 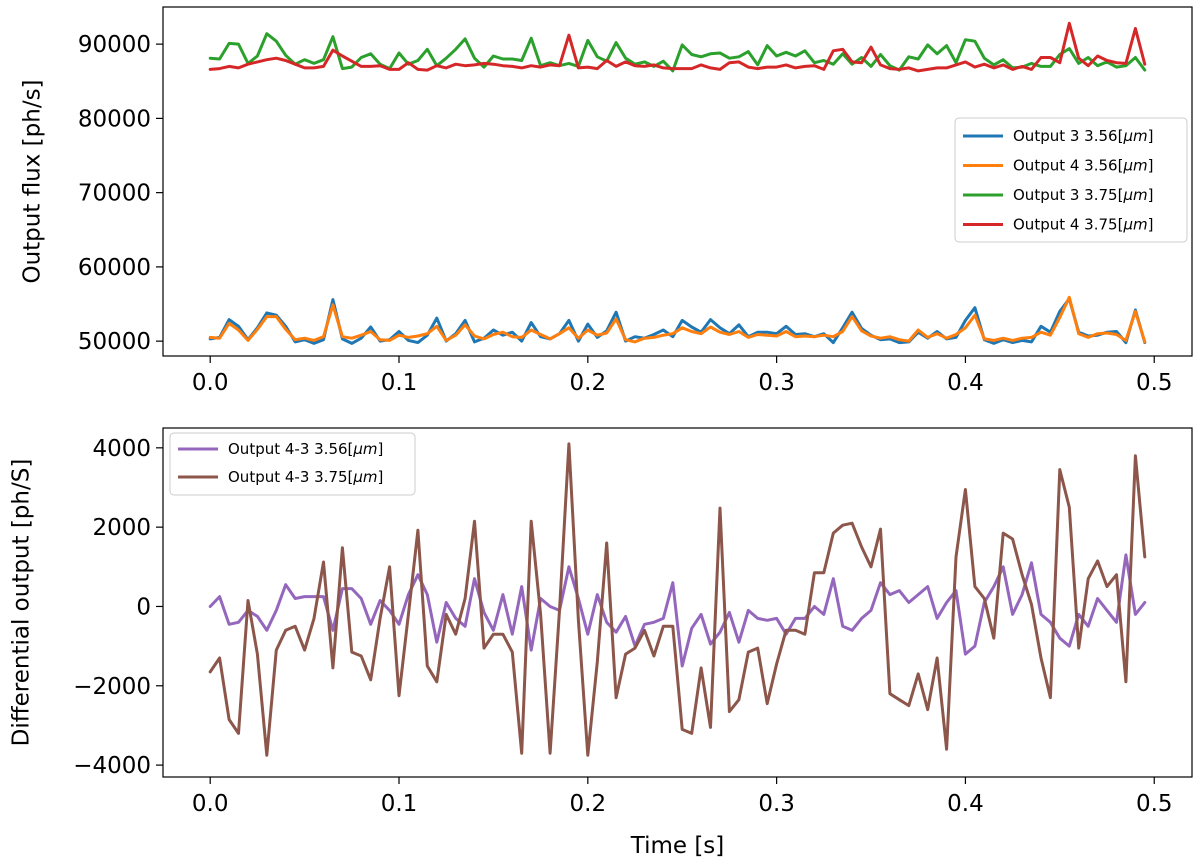 I want to click on legend-label-output-4-3-75-m: Output 4 3.75[μm], so click(x=1083, y=225).